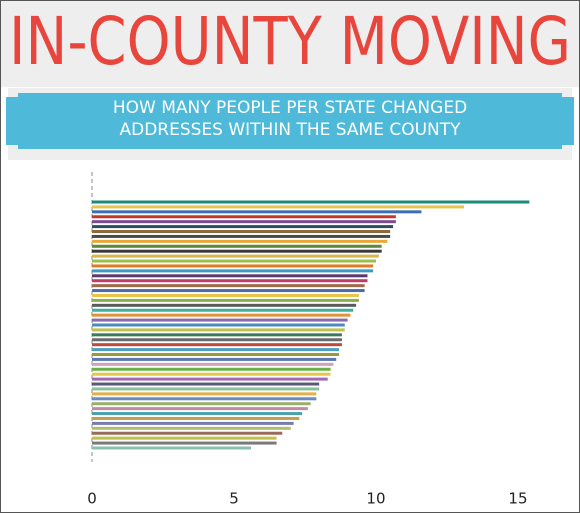  What do you see at coordinates (92, 499) in the screenshot?
I see `x-tick-label: 0` at bounding box center [92, 499].